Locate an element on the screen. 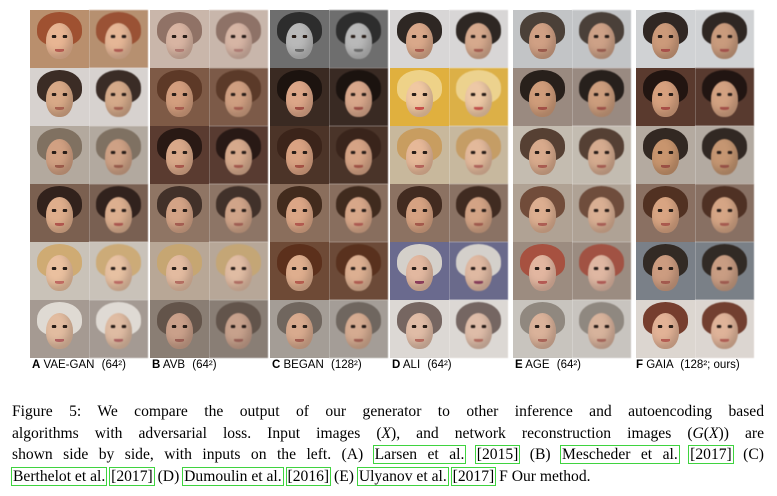 This screenshot has width=777, height=496. panel-letter: C is located at coordinates (276, 365).